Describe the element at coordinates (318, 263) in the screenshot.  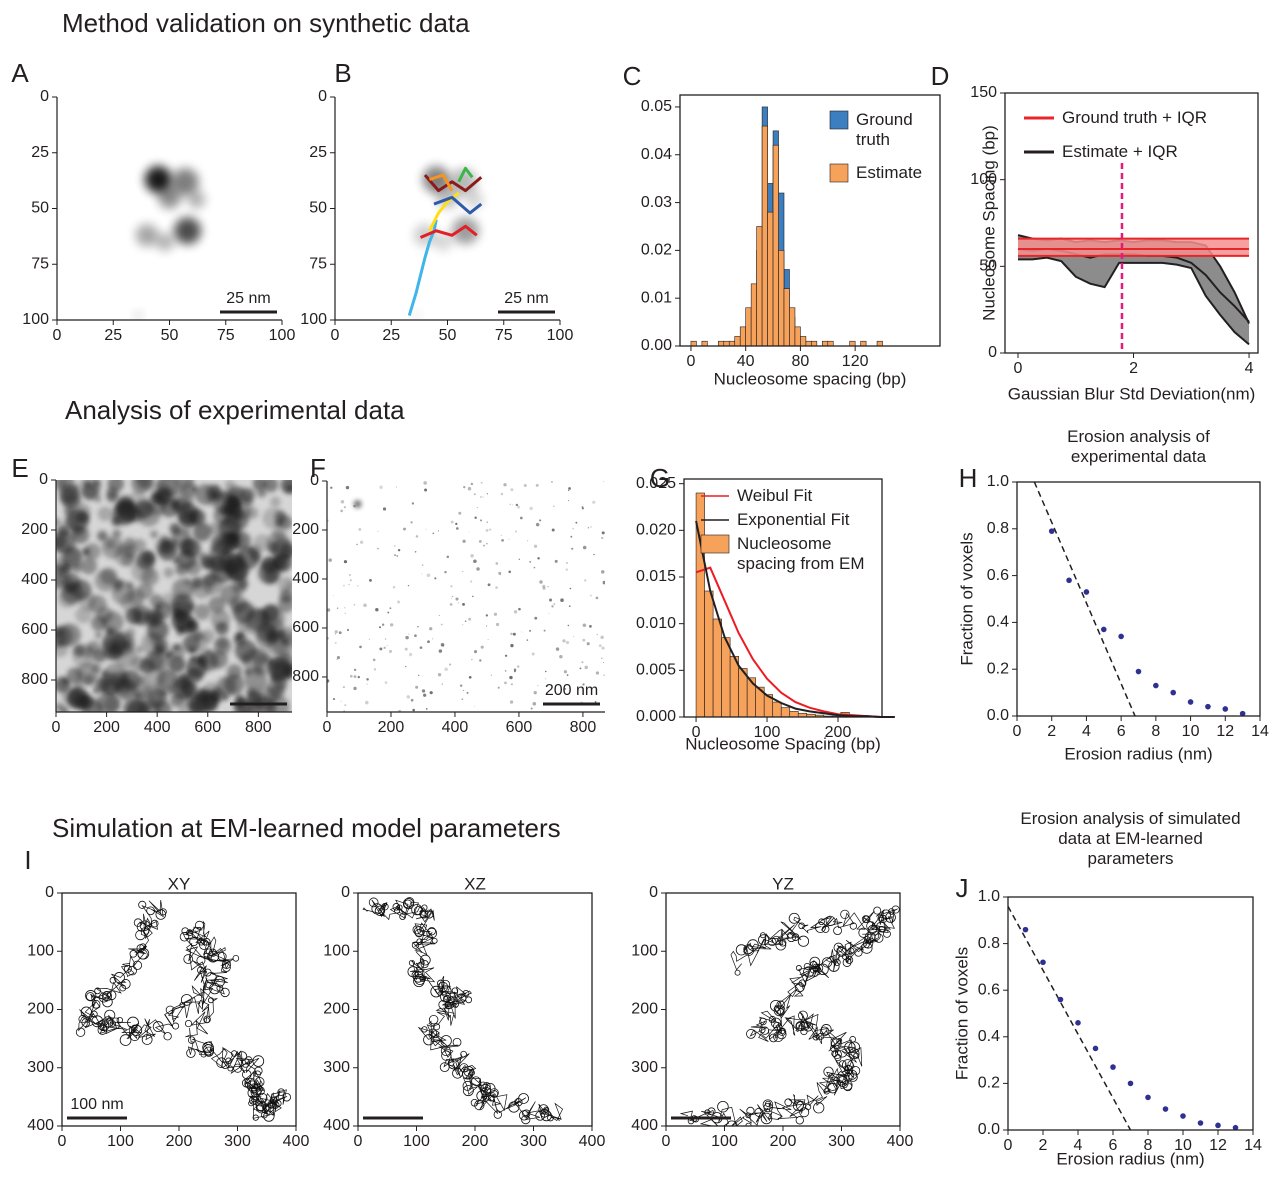
I see `y-tick-label: 75` at that location.